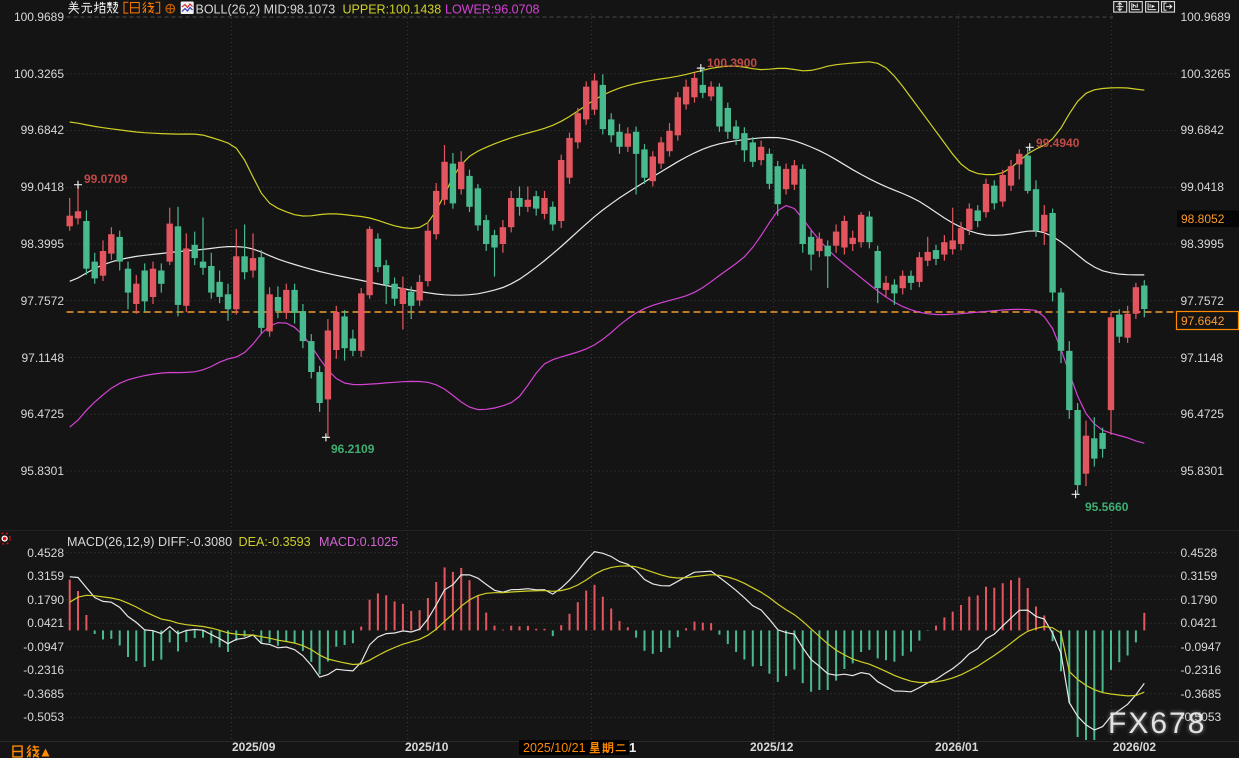 The image size is (1239, 758). What do you see at coordinates (358, 542) in the screenshot?
I see `svg-text: MACD:0.1025` at bounding box center [358, 542].